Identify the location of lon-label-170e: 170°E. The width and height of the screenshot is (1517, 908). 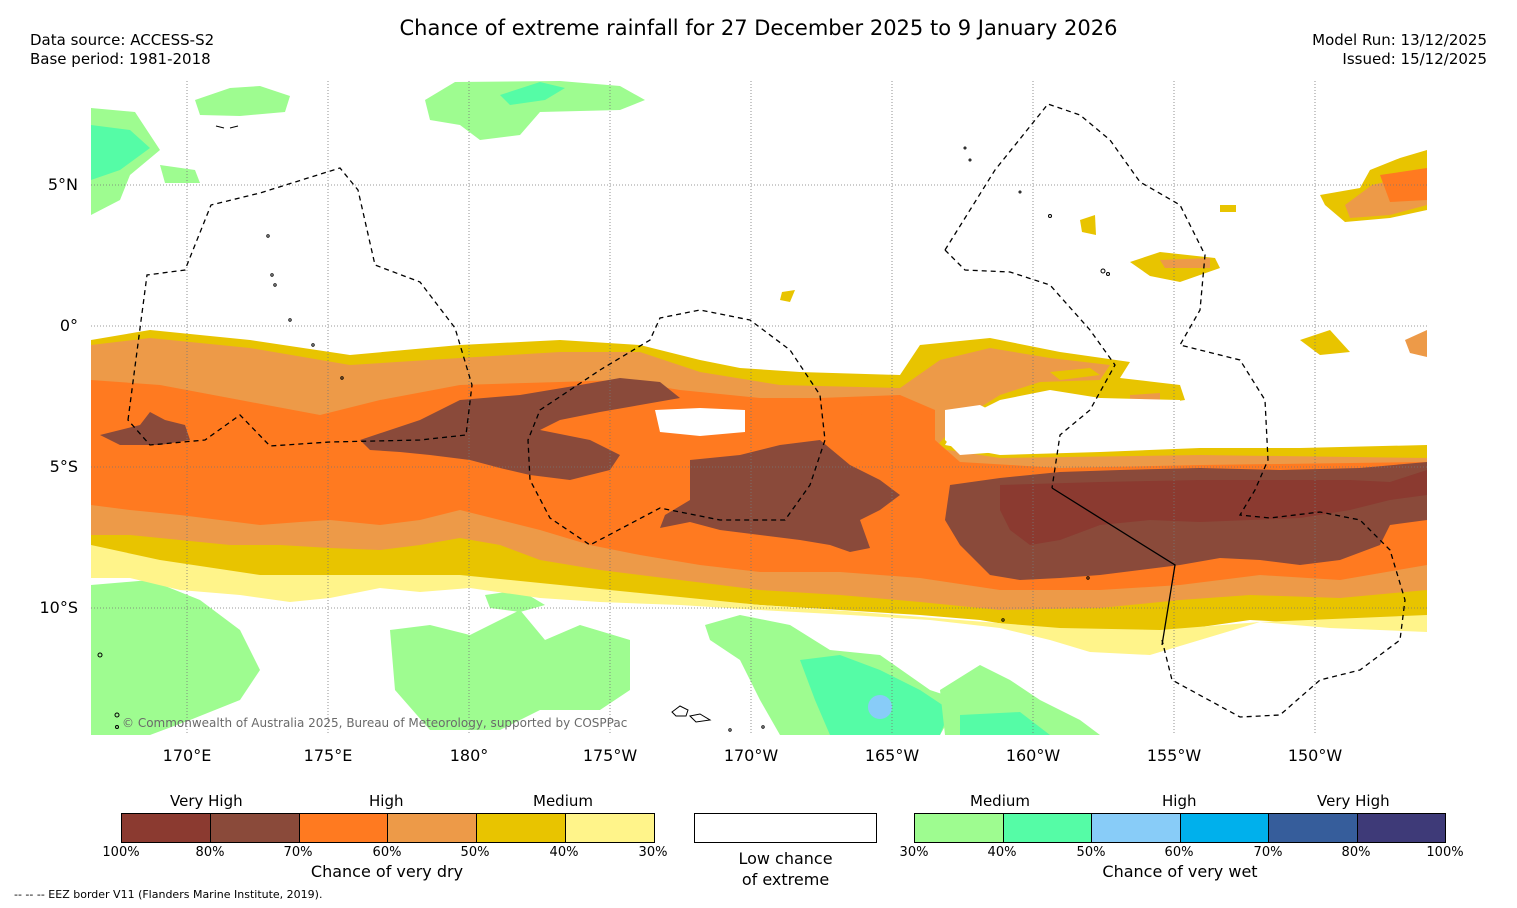
(187, 755).